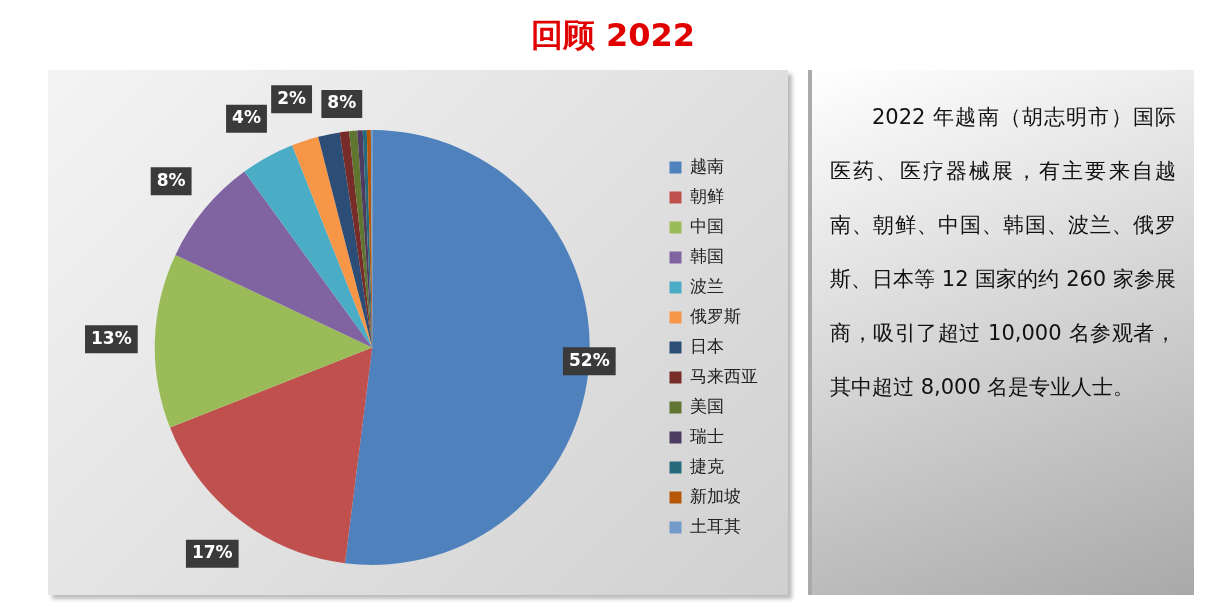 The width and height of the screenshot is (1226, 609). I want to click on text: 8%, so click(342, 102).